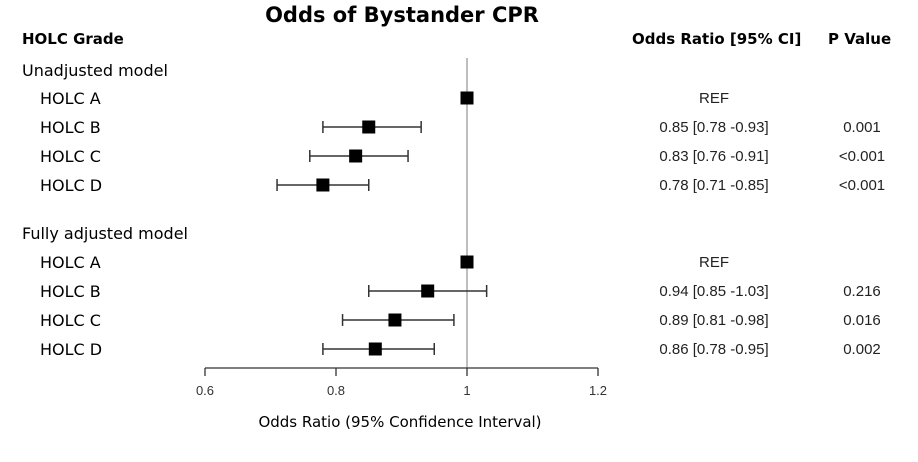  What do you see at coordinates (862, 127) in the screenshot?
I see `p-value: 0.001` at bounding box center [862, 127].